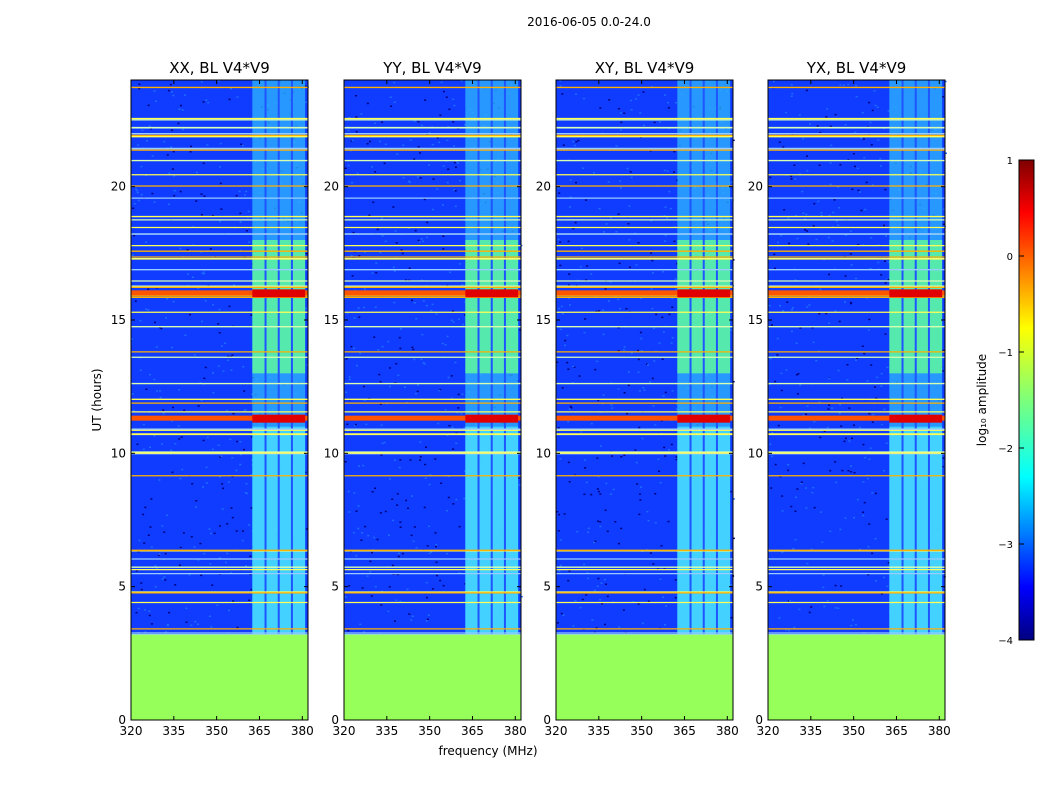 This screenshot has height=800, width=1050. What do you see at coordinates (1005, 353) in the screenshot?
I see `colorbar-tick-label: −1` at bounding box center [1005, 353].